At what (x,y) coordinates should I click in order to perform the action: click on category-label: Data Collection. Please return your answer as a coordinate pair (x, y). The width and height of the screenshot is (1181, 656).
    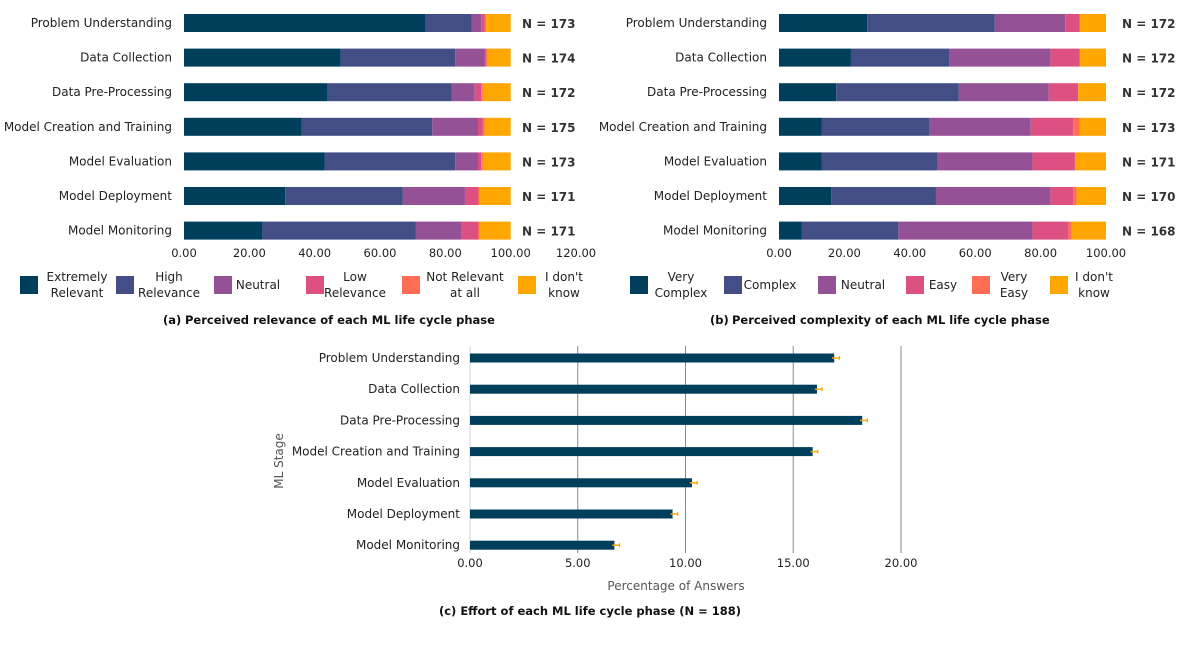
    Looking at the image, I should click on (721, 58).